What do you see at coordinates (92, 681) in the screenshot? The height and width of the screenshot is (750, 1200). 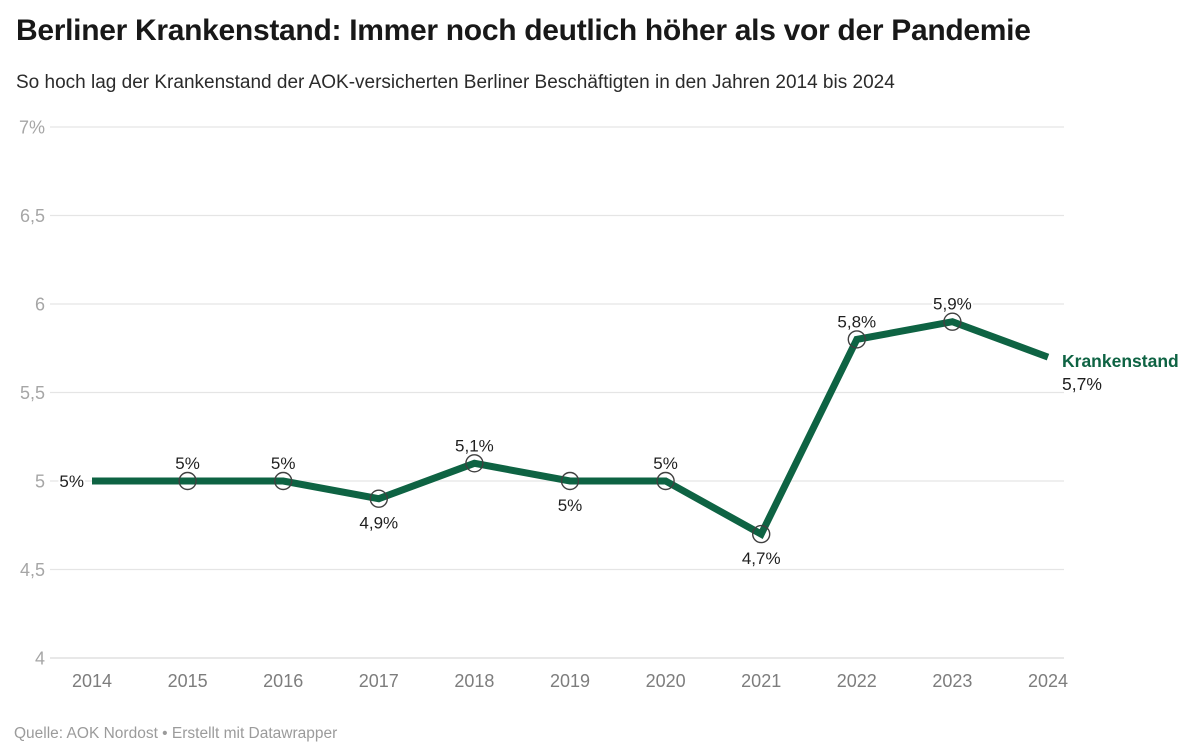 I see `x-tick-label: 2014` at bounding box center [92, 681].